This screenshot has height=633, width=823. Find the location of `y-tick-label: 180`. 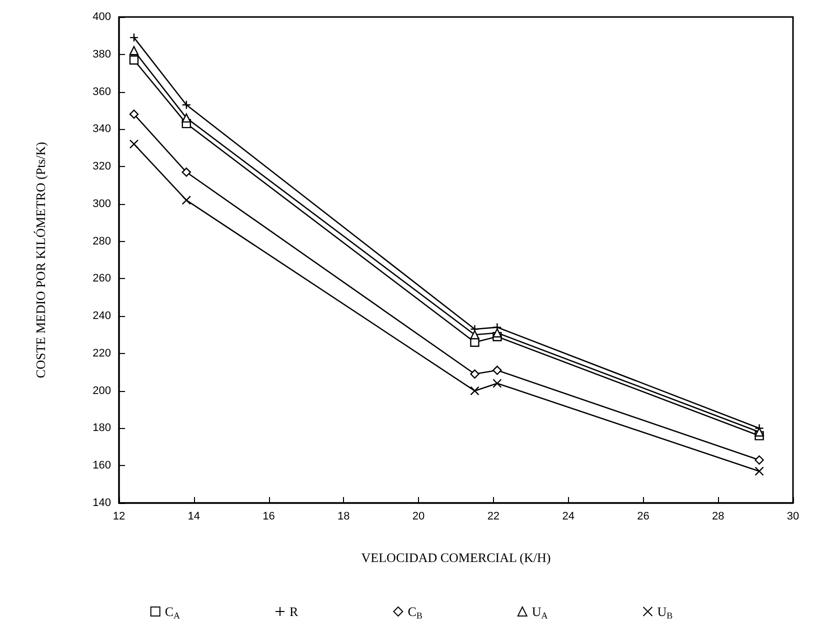

y-tick-label: 180 is located at coordinates (101, 428).